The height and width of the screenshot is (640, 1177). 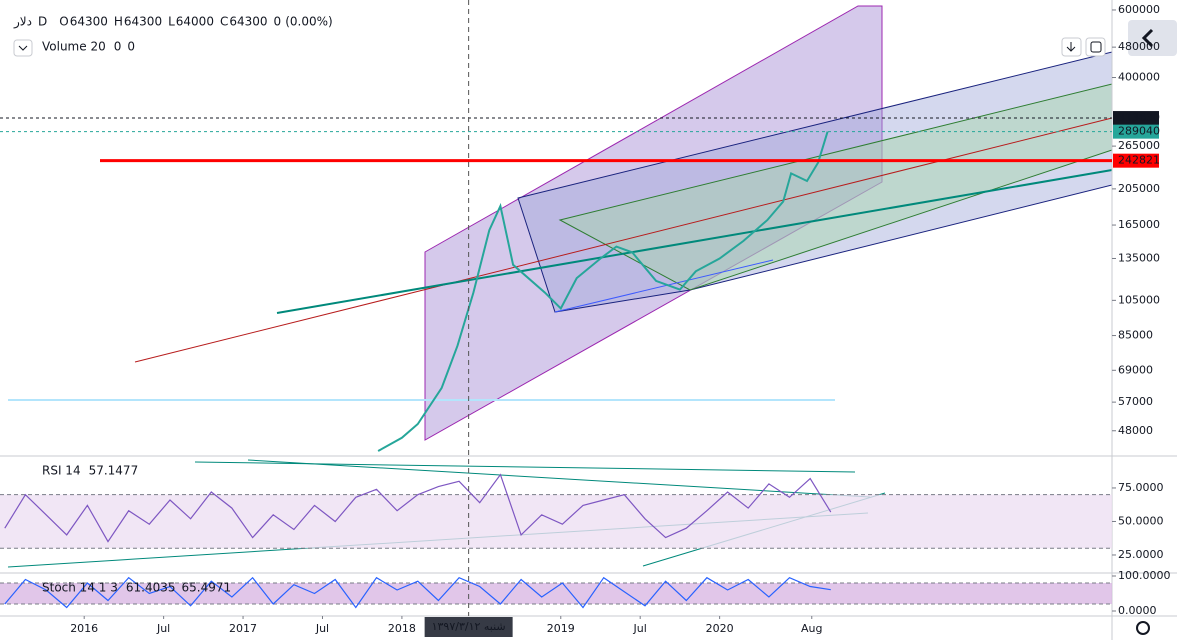 What do you see at coordinates (84, 628) in the screenshot?
I see `x-tick-label: 2016` at bounding box center [84, 628].